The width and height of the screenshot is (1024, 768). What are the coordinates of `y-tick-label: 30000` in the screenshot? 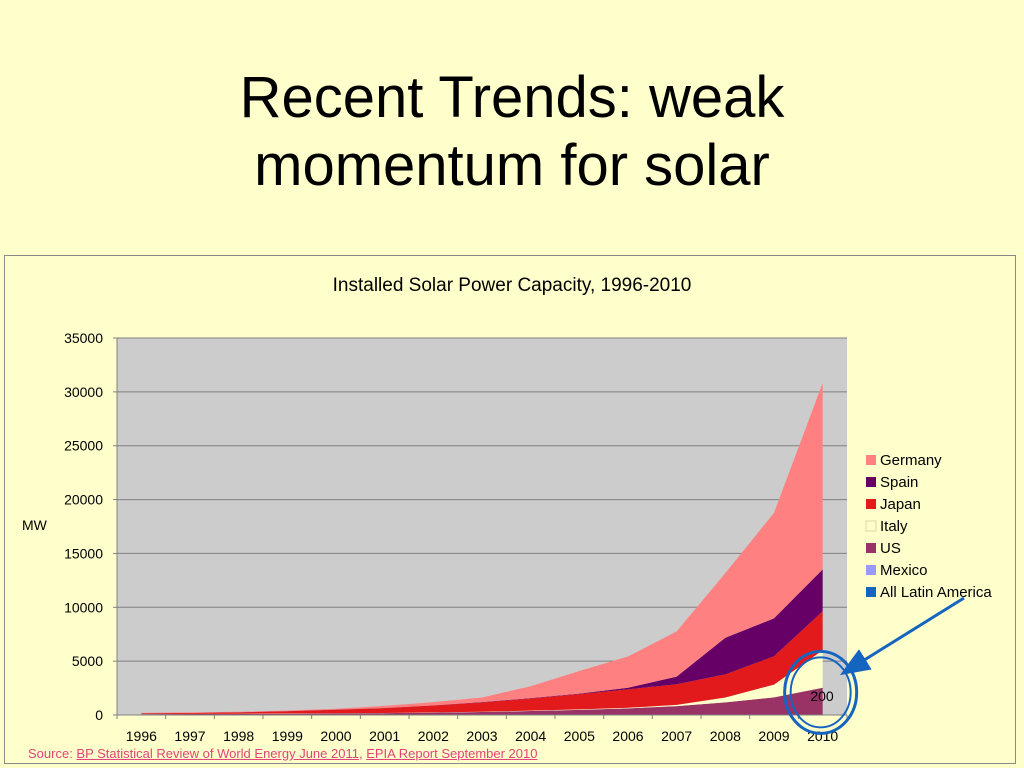 It's located at (83, 392).